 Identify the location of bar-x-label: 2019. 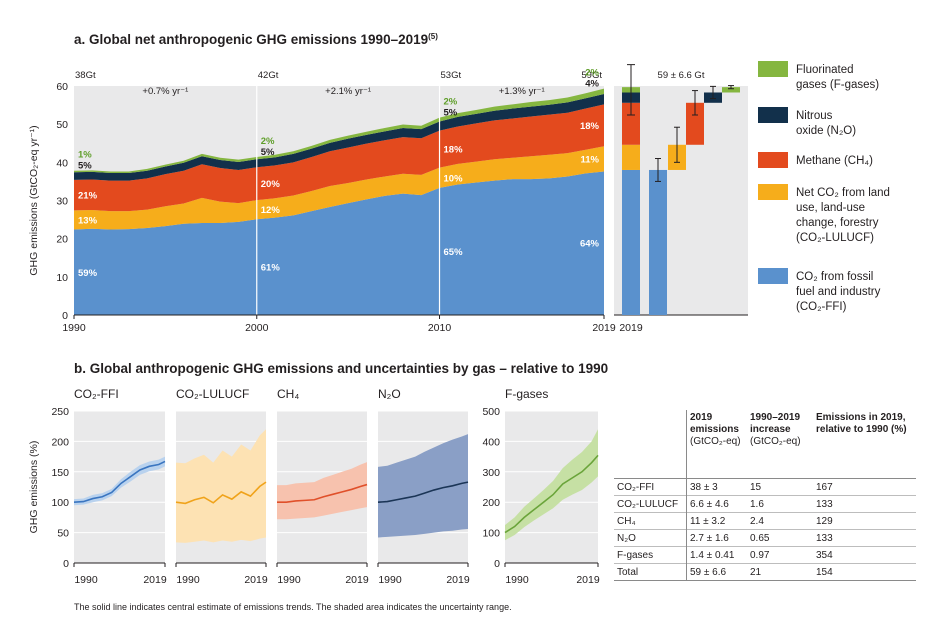
(631, 328).